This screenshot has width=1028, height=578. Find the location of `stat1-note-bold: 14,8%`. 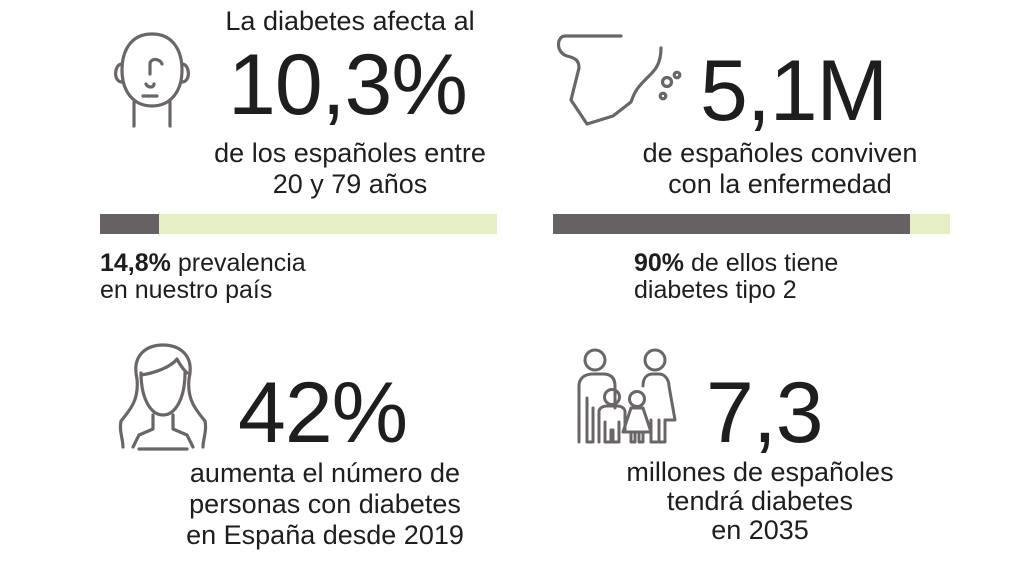

stat1-note-bold: 14,8% is located at coordinates (135, 263).